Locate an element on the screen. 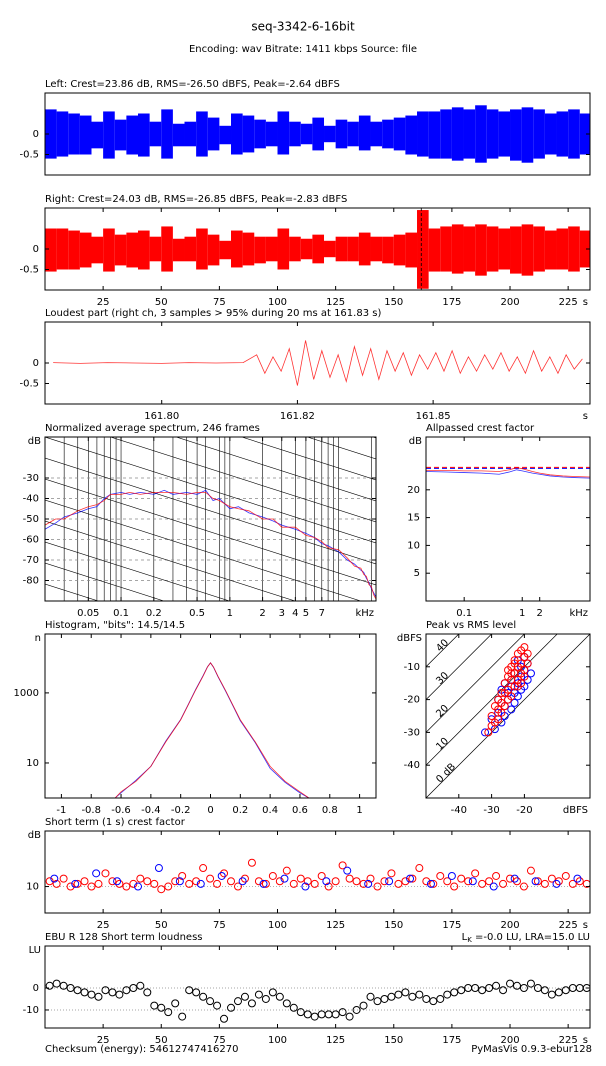  x-tick-label: -1 is located at coordinates (61, 810).